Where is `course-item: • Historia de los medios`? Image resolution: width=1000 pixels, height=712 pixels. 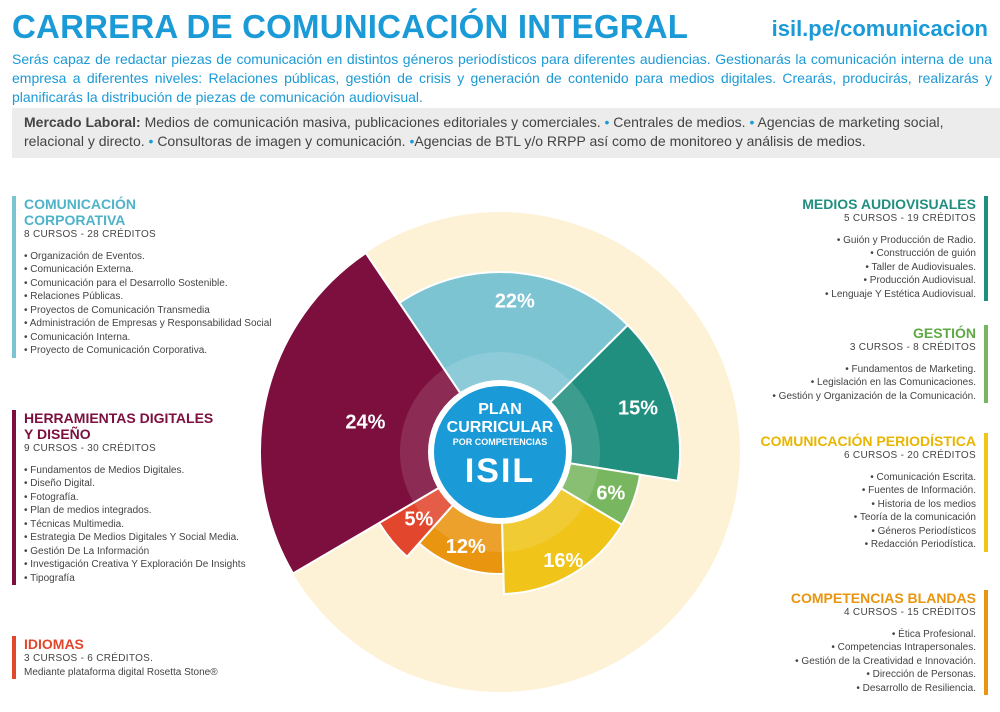 course-item: • Historia de los medios is located at coordinates (923, 504).